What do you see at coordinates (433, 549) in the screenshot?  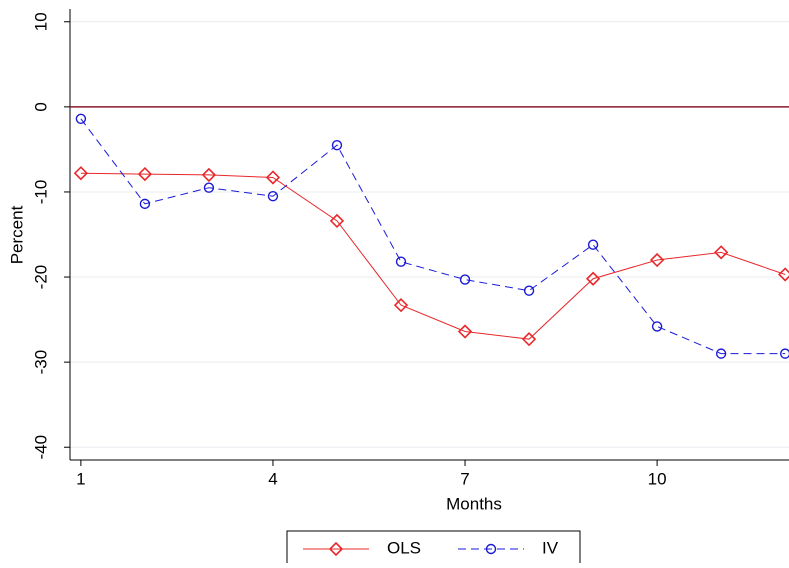 I see `legend-box` at bounding box center [433, 549].